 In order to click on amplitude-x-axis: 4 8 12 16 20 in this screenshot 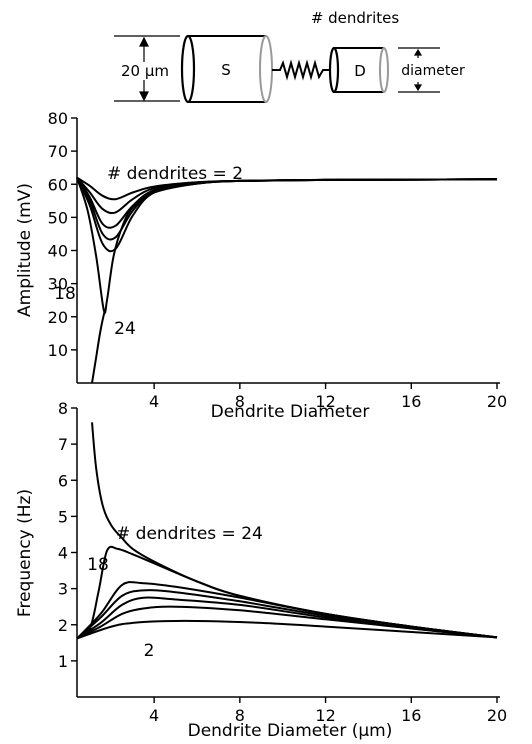, I will do `click(292, 396)`.